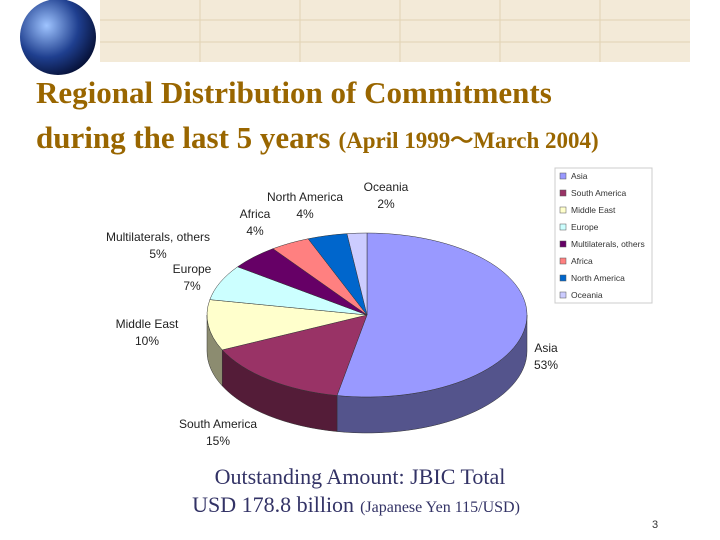 This screenshot has width=720, height=540. Describe the element at coordinates (356, 504) in the screenshot. I see `note: USD 178.8 billion (Japanese Yen 115/USD)` at that location.